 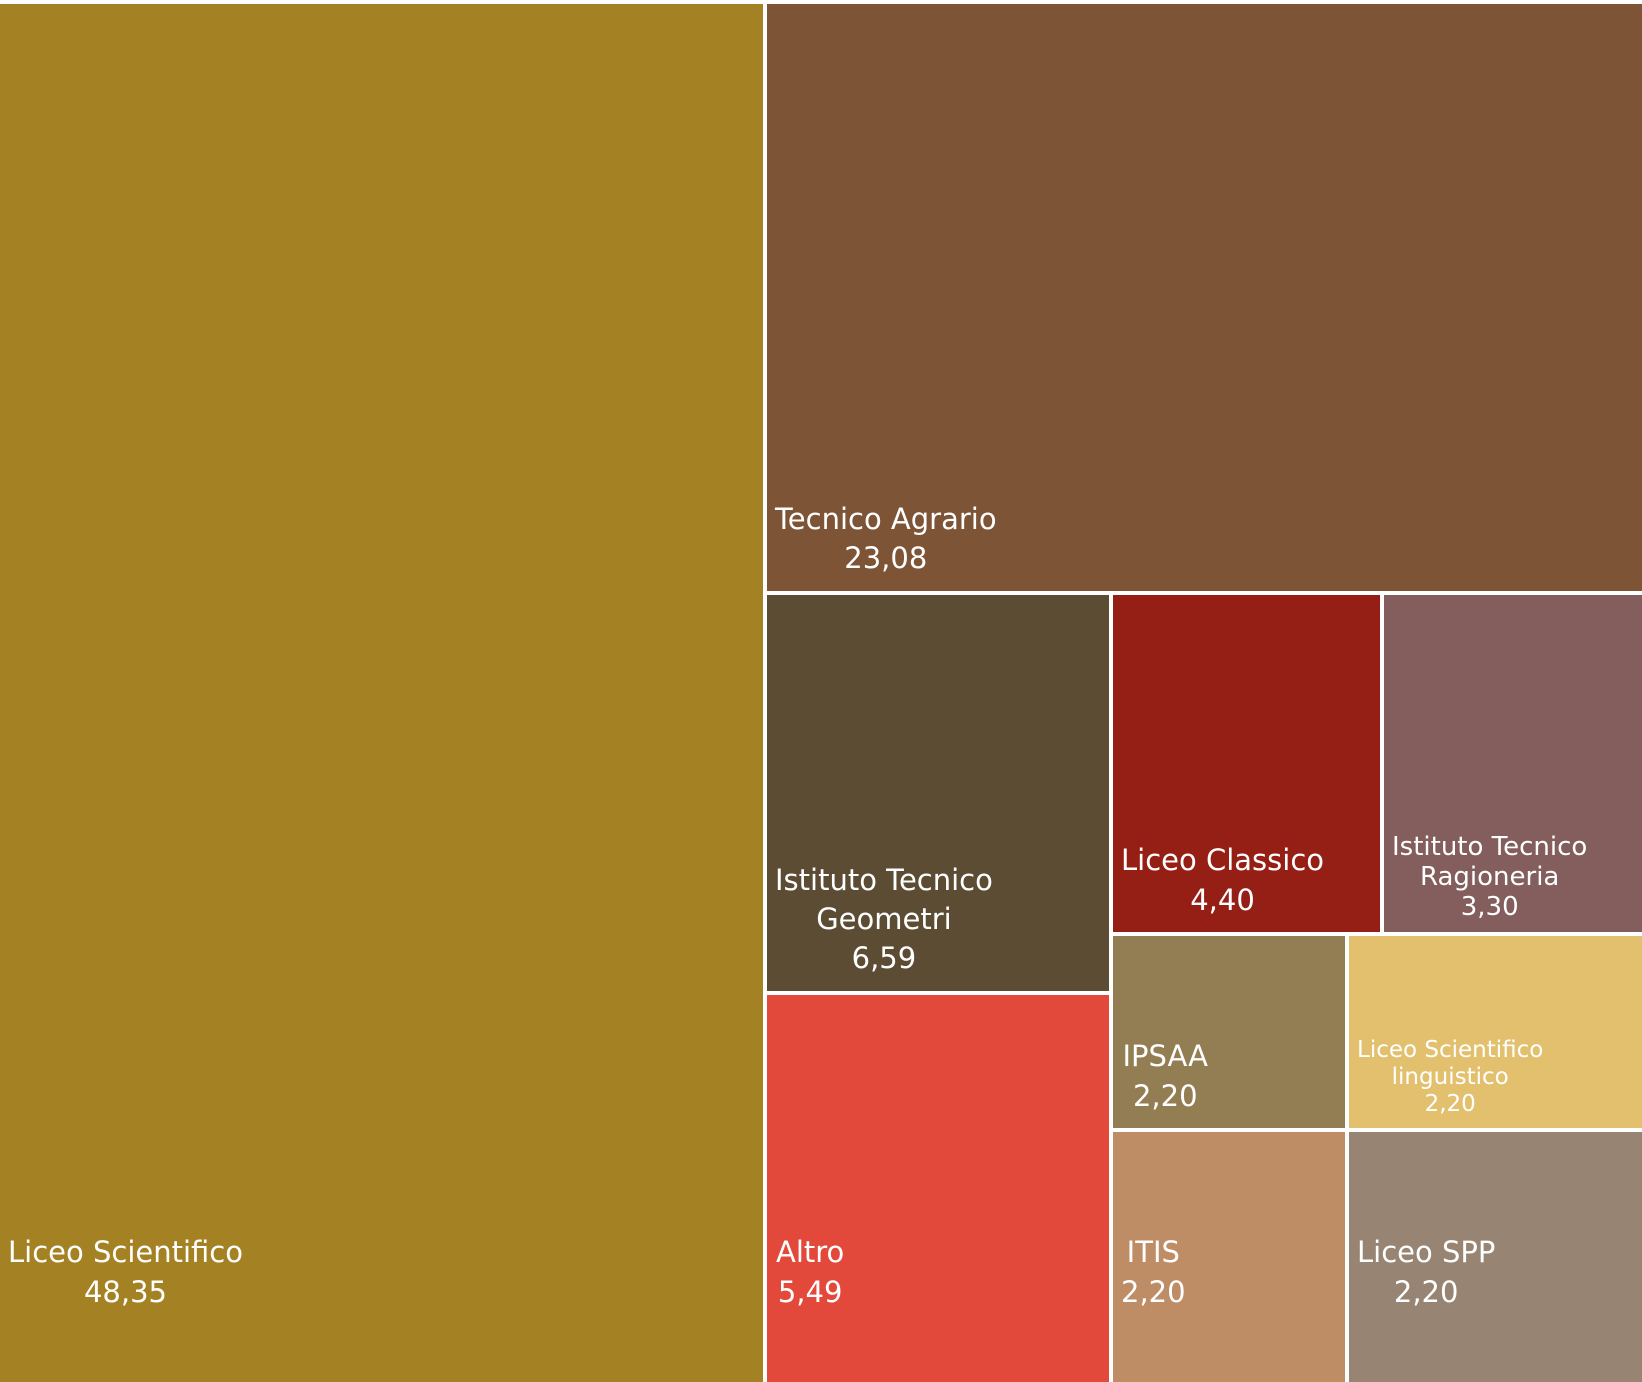 What do you see at coordinates (1513, 763) in the screenshot?
I see `treemap-tile: Istituto Tecnico Ragioneria 3,30` at bounding box center [1513, 763].